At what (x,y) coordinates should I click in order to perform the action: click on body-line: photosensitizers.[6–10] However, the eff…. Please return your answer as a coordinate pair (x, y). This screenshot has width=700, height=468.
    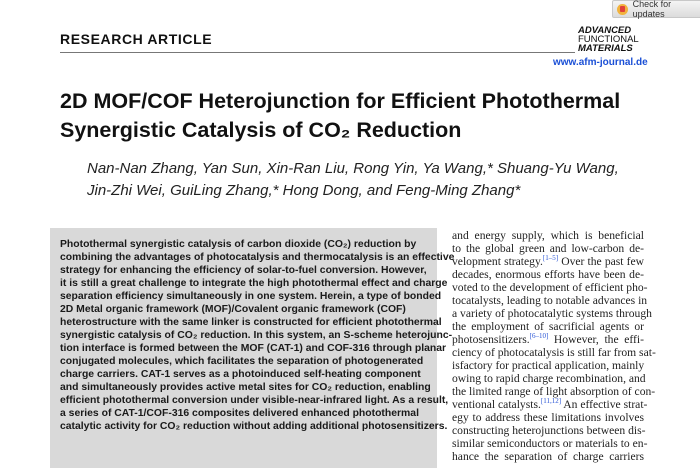
    Looking at the image, I should click on (548, 339).